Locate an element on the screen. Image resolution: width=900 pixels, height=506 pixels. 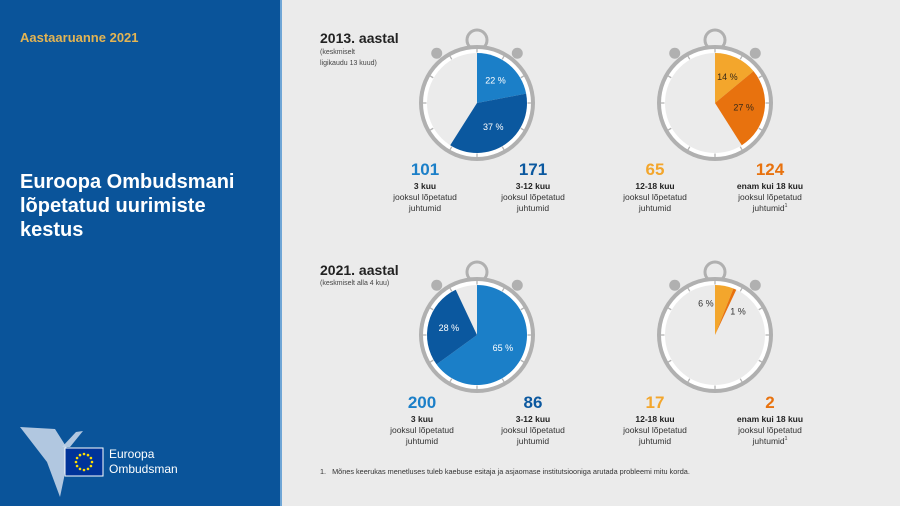
slice-label: 14 % is located at coordinates (727, 77).